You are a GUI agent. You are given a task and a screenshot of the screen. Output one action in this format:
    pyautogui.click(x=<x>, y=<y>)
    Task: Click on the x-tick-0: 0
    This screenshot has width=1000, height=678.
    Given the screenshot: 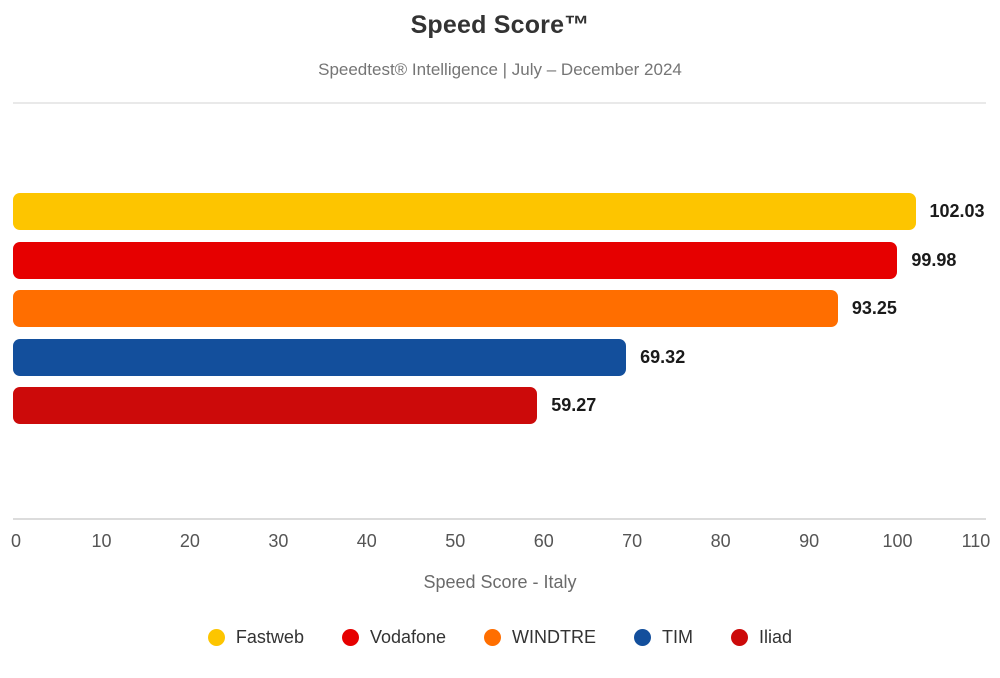 What is the action you would take?
    pyautogui.click(x=16, y=541)
    